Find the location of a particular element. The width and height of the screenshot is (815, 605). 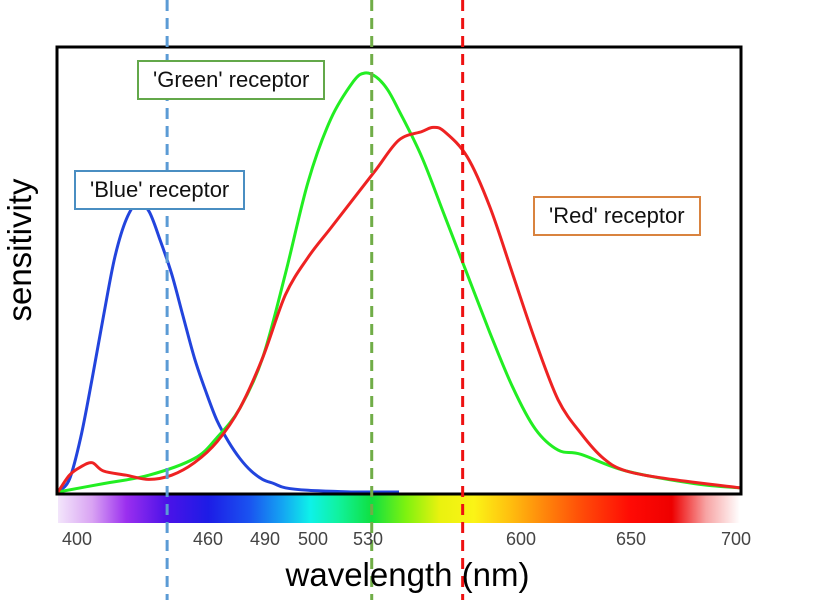

x-axis-label: wavelength (nm) is located at coordinates (407, 574).